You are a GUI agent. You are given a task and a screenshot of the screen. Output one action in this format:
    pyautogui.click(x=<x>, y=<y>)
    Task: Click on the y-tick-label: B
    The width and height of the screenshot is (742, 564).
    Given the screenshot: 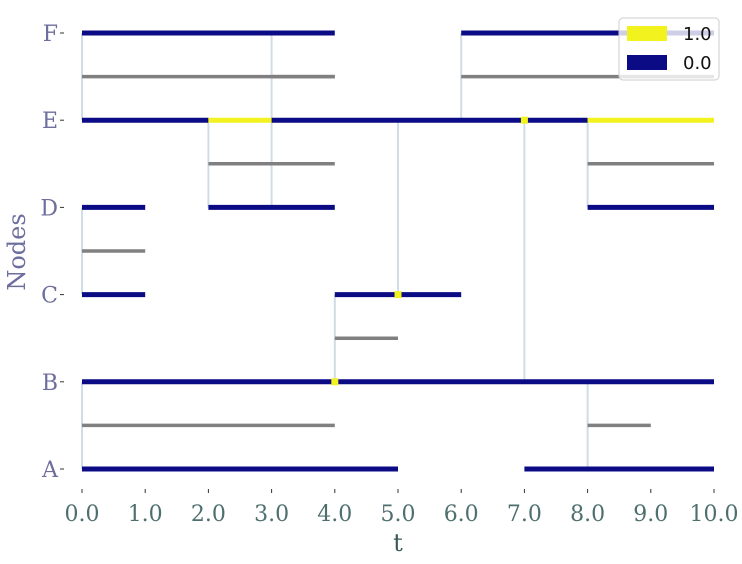 What is the action you would take?
    pyautogui.click(x=50, y=383)
    